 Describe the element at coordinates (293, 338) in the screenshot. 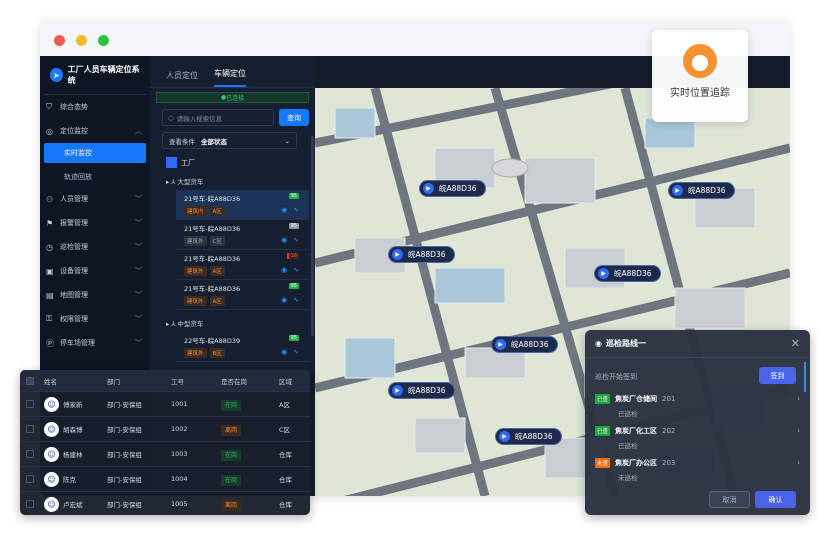

I see `battery-level: 95` at that location.